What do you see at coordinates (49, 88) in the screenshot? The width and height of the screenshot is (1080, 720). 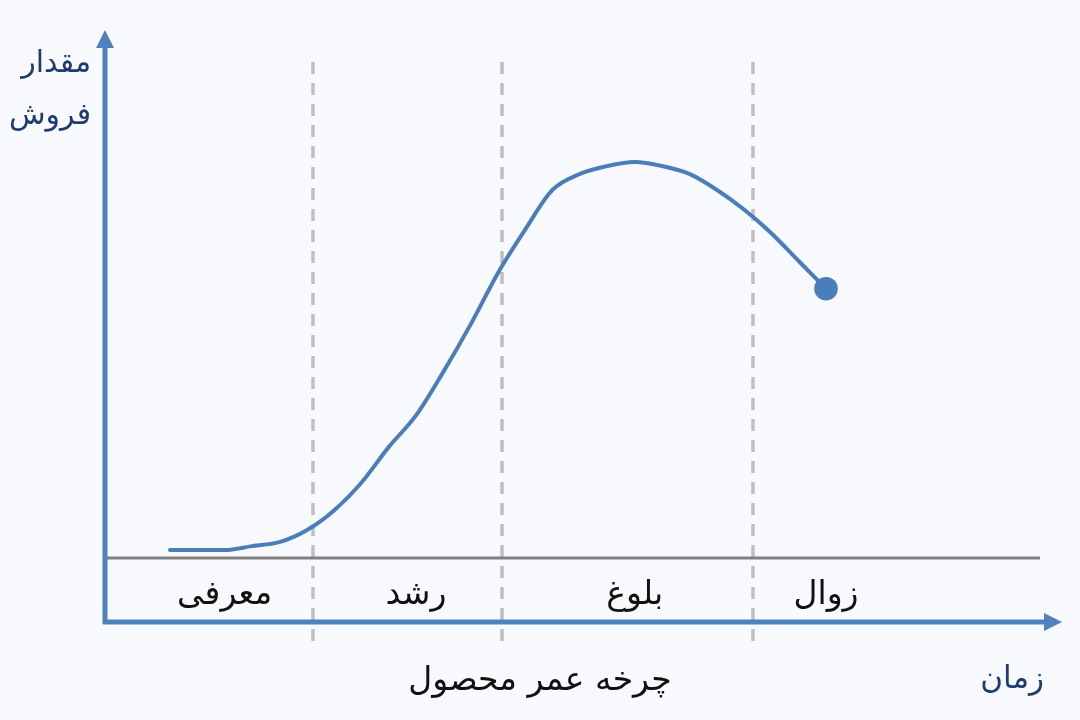 I see `y-axis-title: مقدار فروش` at bounding box center [49, 88].